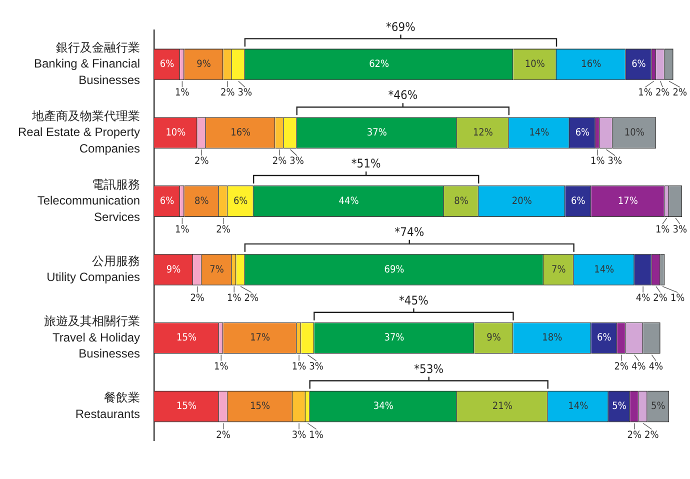 This screenshot has width=690, height=479. I want to click on annotation: *45%, so click(413, 300).